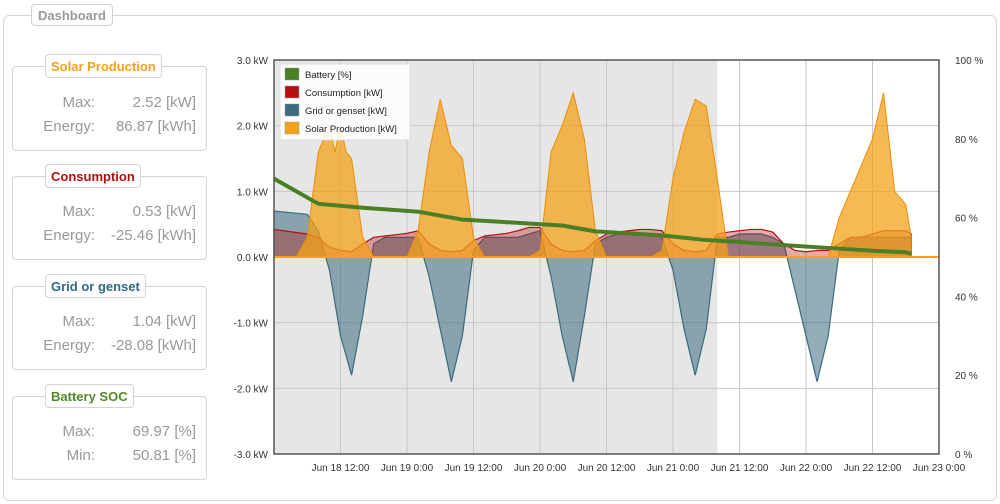  Describe the element at coordinates (251, 455) in the screenshot. I see `y-left-tick-label: -3.0 kW` at that location.